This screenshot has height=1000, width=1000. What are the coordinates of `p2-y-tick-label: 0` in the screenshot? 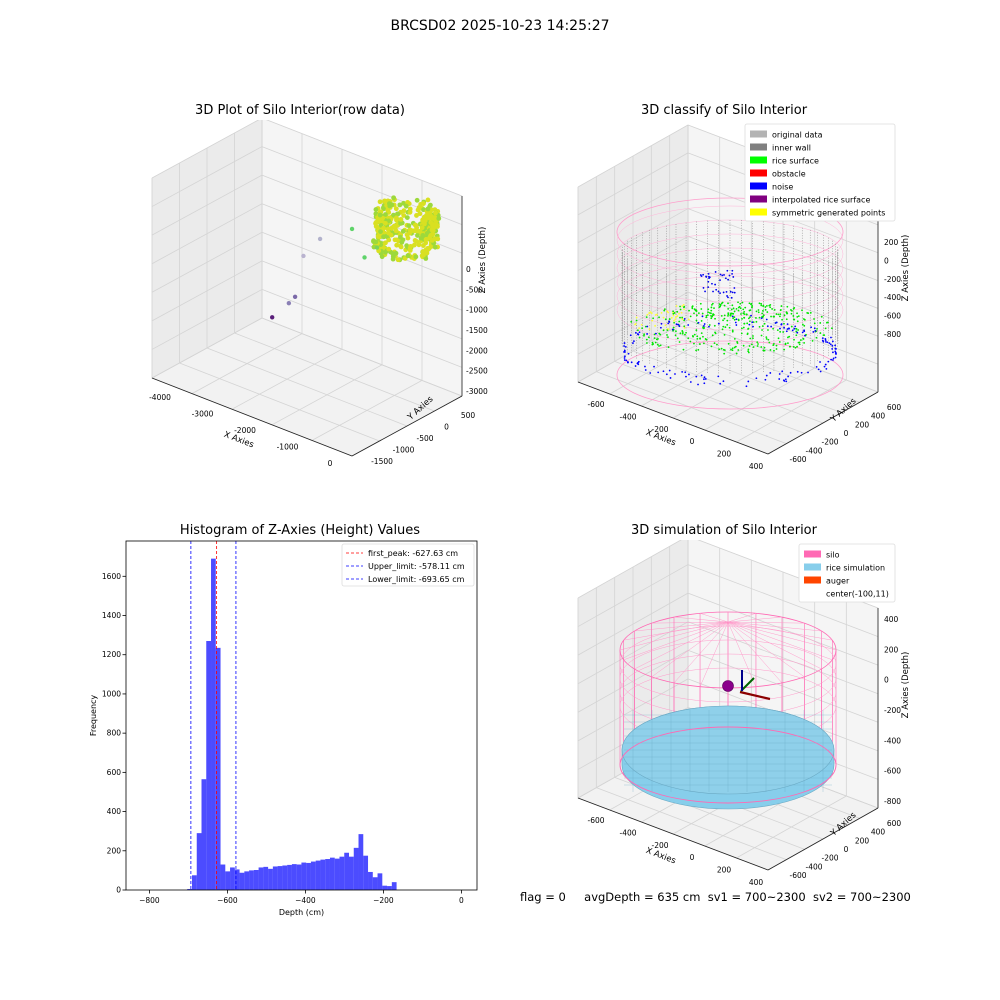 It's located at (846, 433).